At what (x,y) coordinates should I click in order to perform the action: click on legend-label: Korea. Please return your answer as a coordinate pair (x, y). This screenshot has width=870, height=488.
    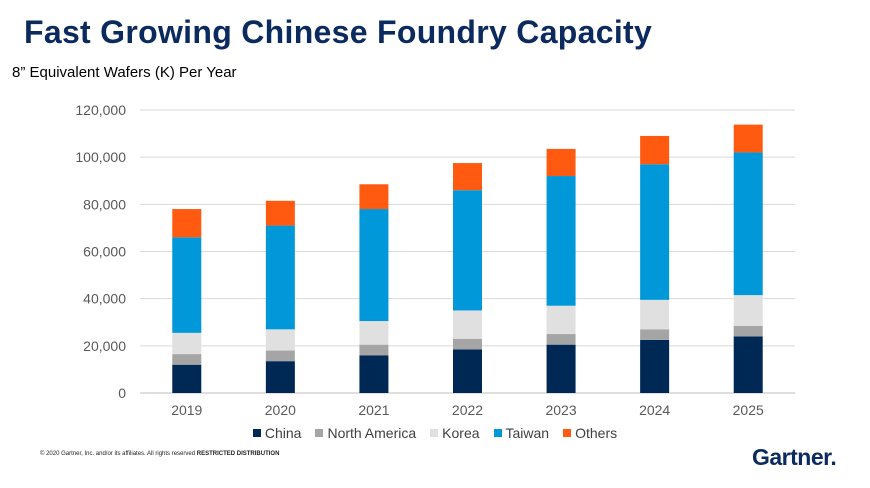
    Looking at the image, I should click on (461, 433).